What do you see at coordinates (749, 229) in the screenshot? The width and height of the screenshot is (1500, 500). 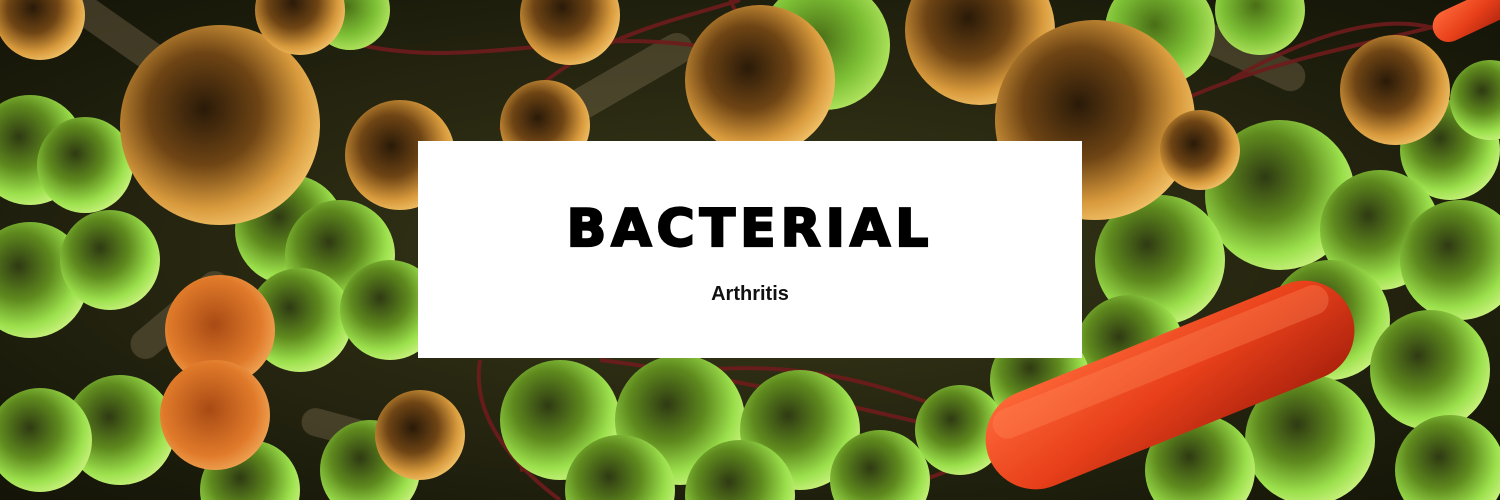 I see `page-title: BACTERIAL` at bounding box center [749, 229].